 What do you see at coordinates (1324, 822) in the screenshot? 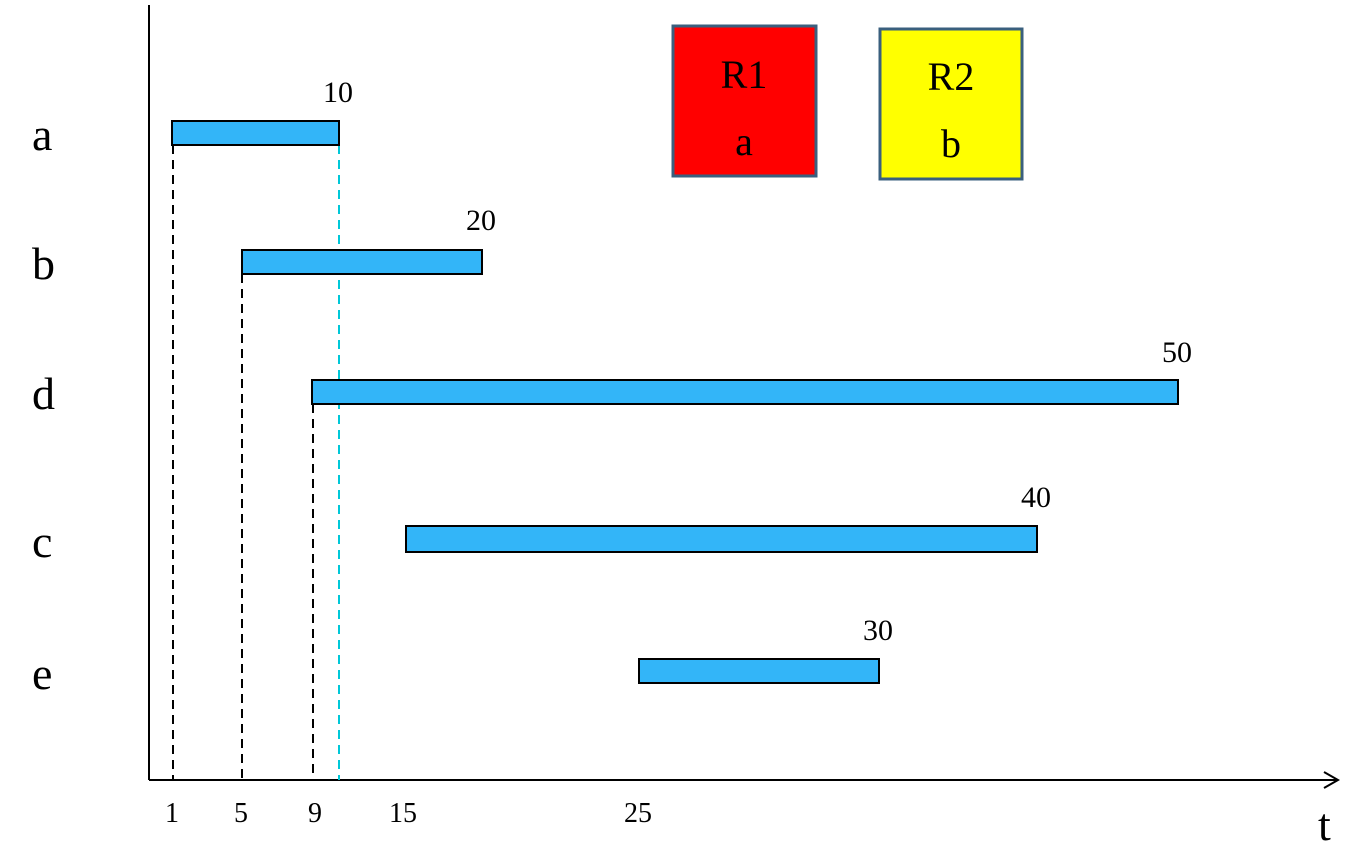
I see `x-axis-label: t` at bounding box center [1324, 822].